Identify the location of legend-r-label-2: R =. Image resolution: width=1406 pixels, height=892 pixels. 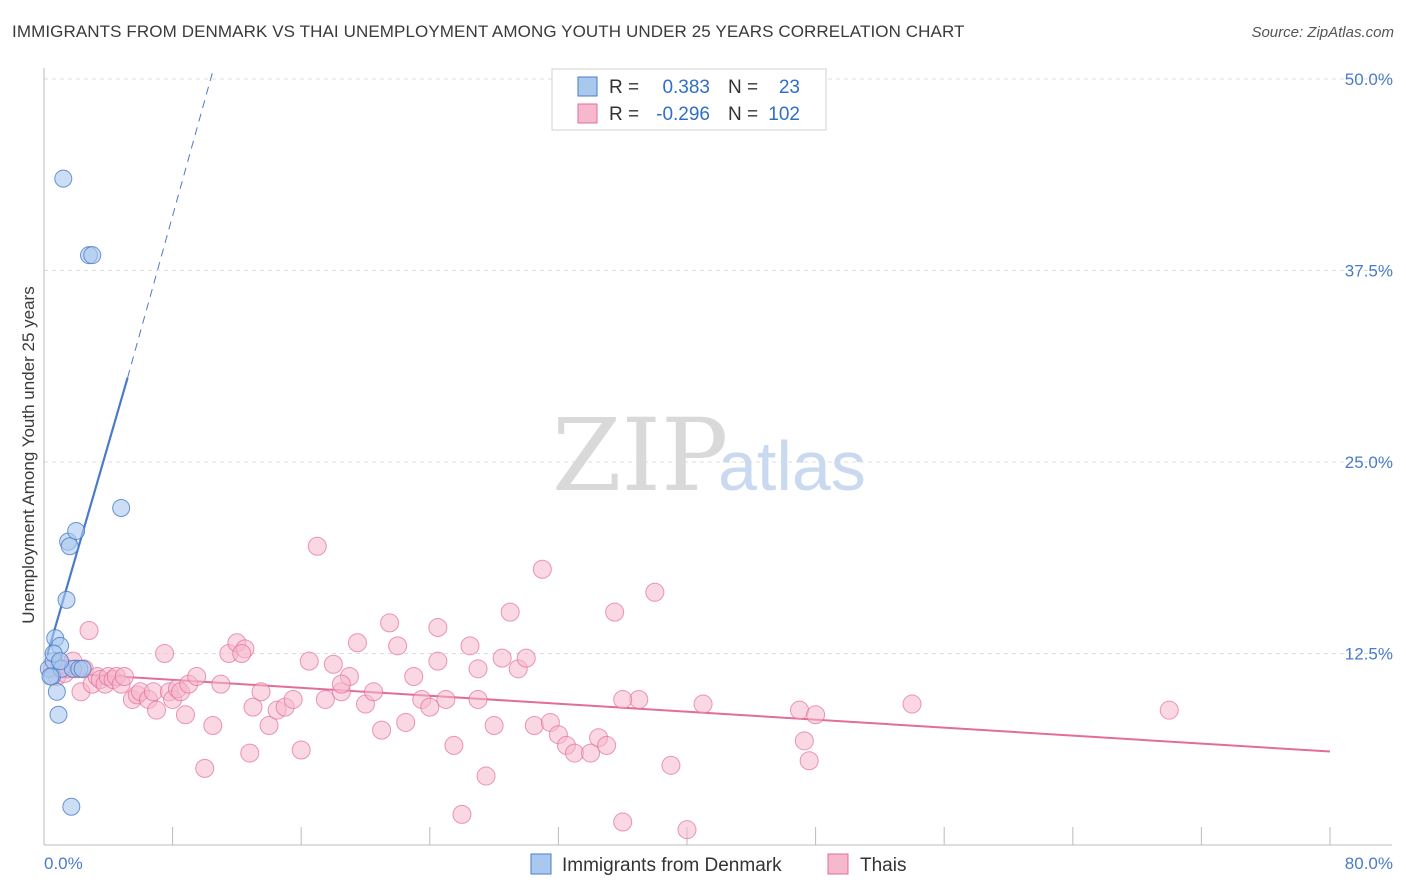
(624, 114).